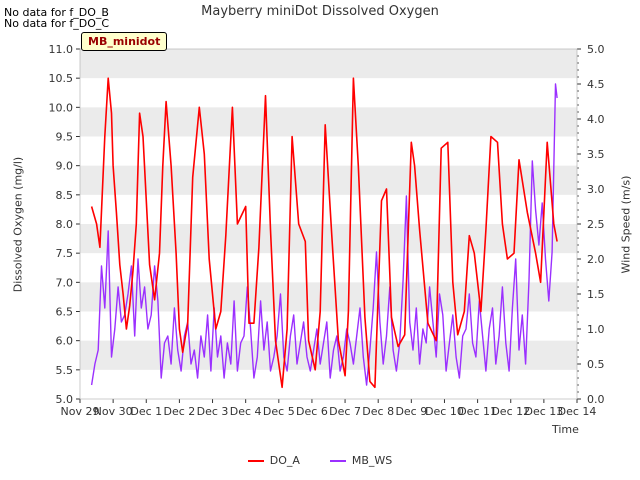 This screenshot has height=480, width=640. Describe the element at coordinates (378, 411) in the screenshot. I see `x-tick-label: Dec 8` at that location.